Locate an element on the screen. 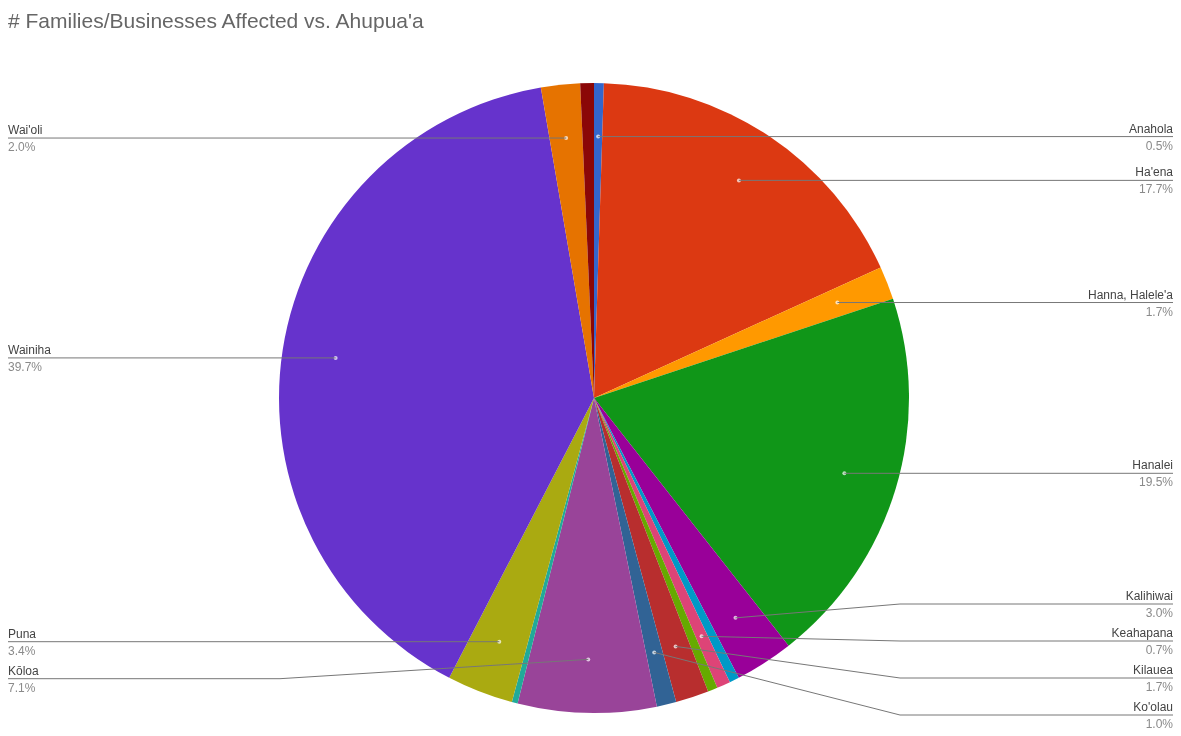  slice-label: Wainiha is located at coordinates (30, 349).